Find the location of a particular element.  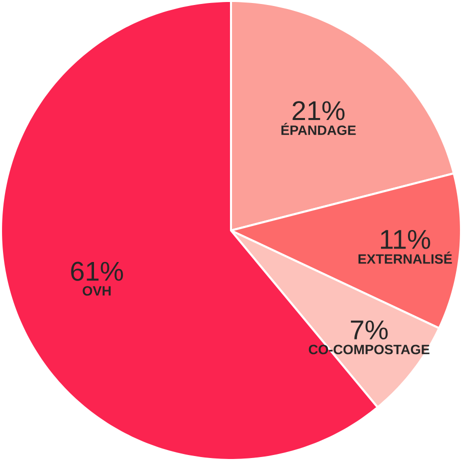

slice-label: EXTERNALISÉ is located at coordinates (405, 258).